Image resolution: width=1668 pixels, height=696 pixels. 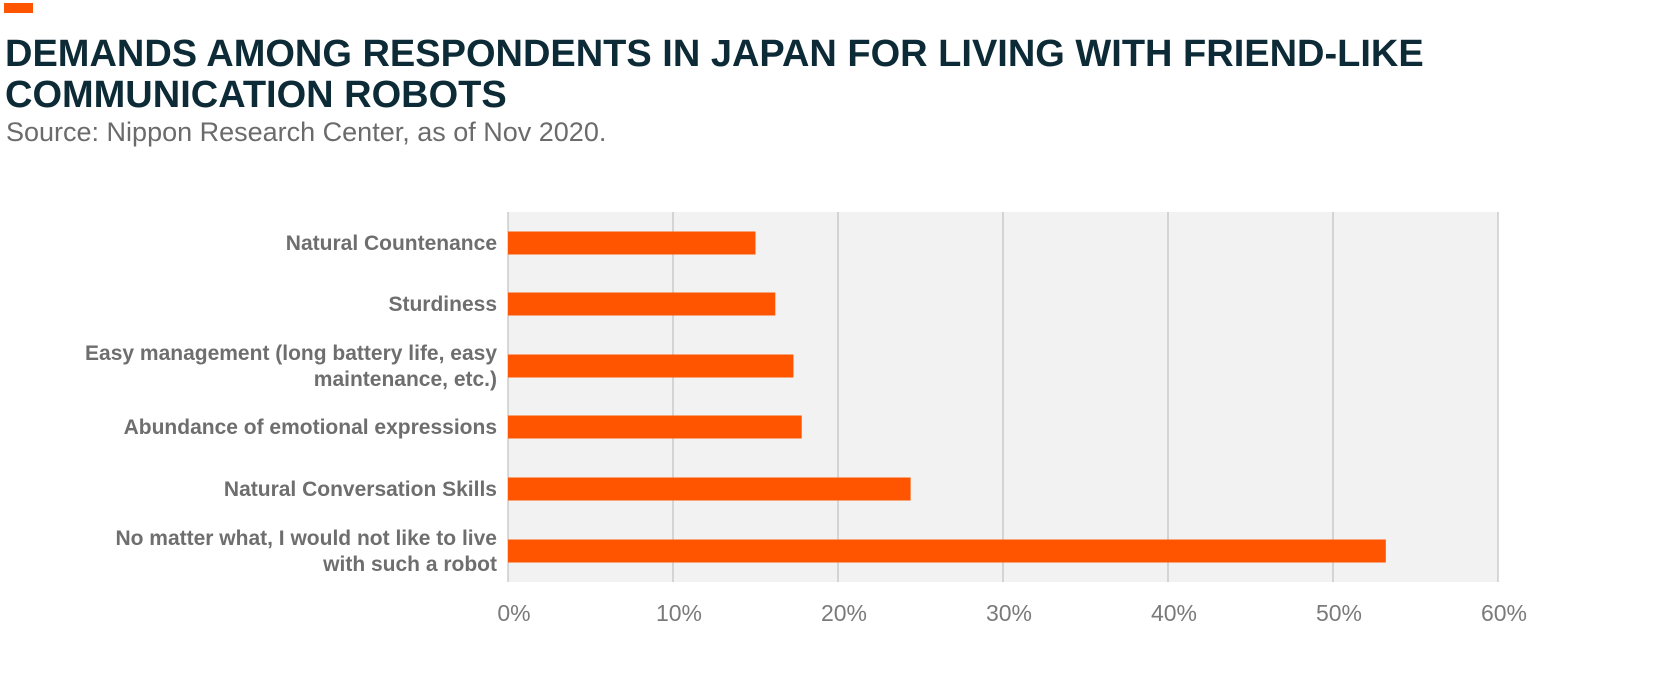 I want to click on category-label-2: Sturdiness, so click(x=442, y=304).